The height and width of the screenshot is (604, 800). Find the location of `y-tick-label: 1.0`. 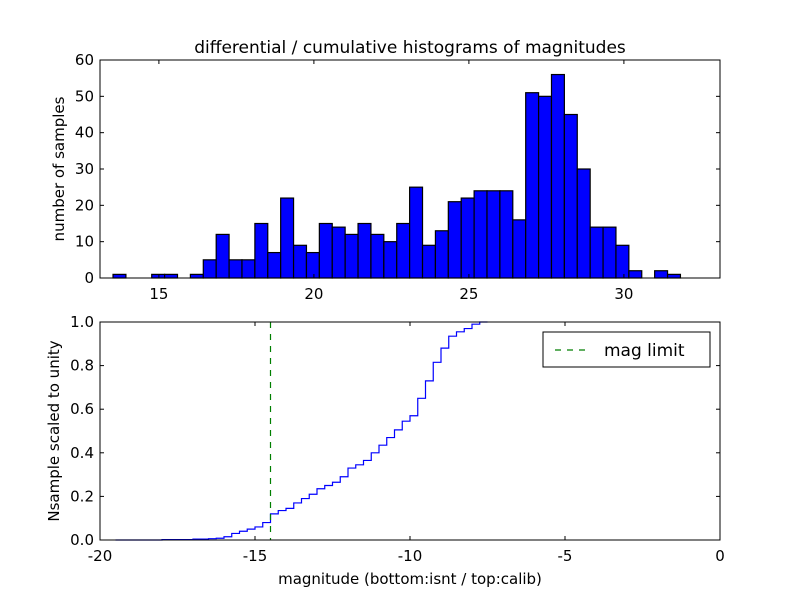

y-tick-label: 1.0 is located at coordinates (82, 322).